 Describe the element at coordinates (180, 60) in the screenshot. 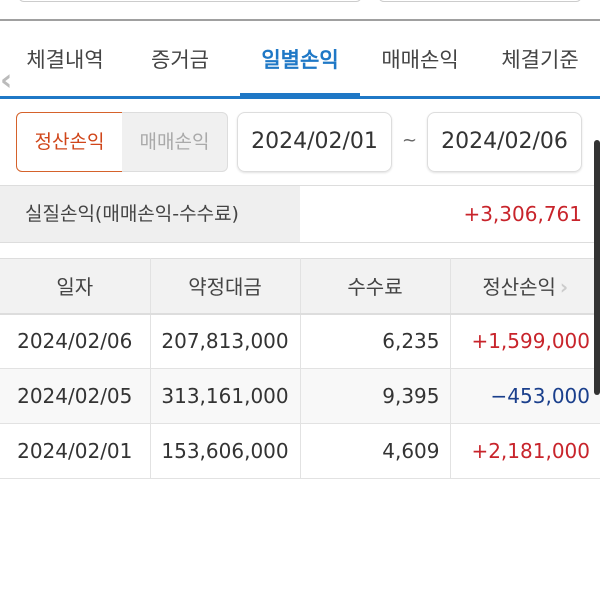

I see `tab-margin: 증거금` at that location.